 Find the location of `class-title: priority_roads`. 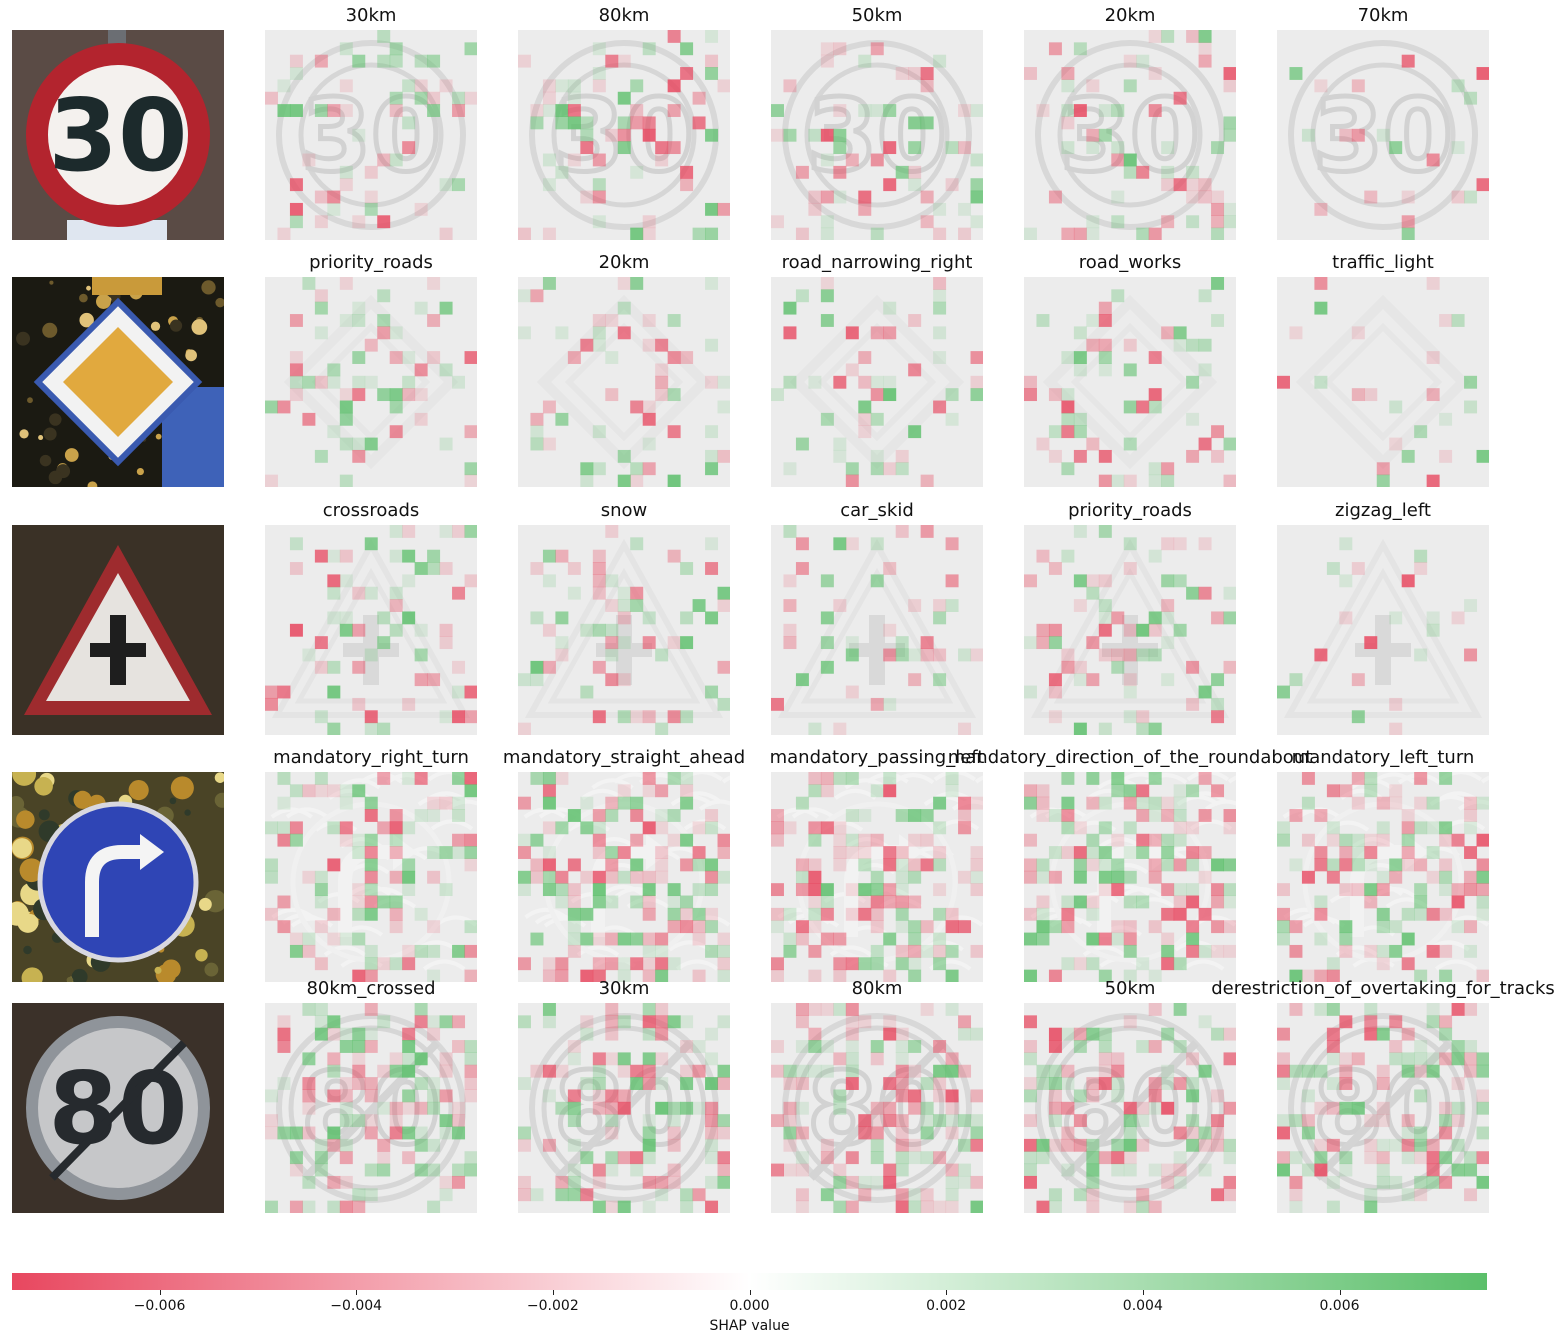

class-title: priority_roads is located at coordinates (1130, 510).